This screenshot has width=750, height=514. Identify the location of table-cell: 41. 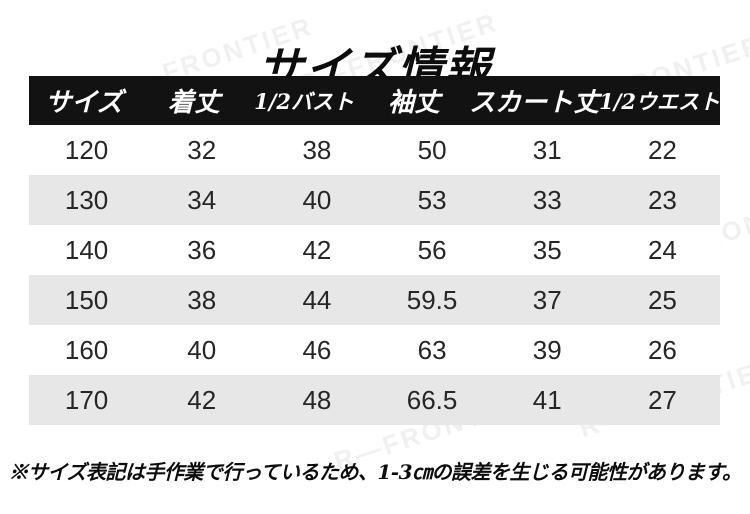
(547, 399).